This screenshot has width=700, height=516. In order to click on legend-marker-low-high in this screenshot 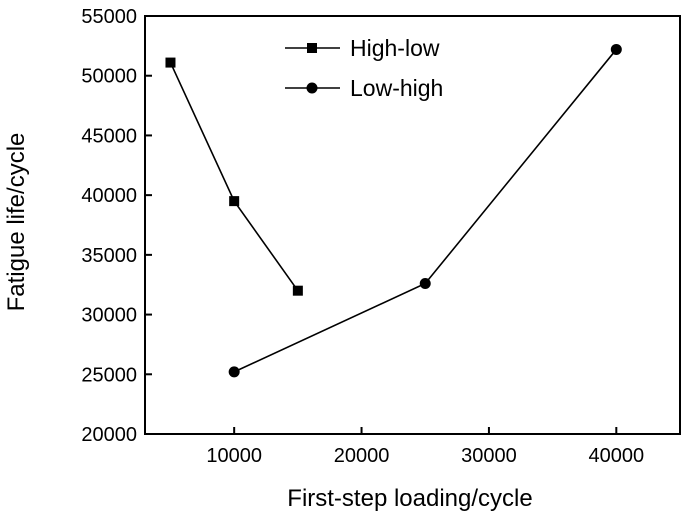, I will do `click(312, 88)`.